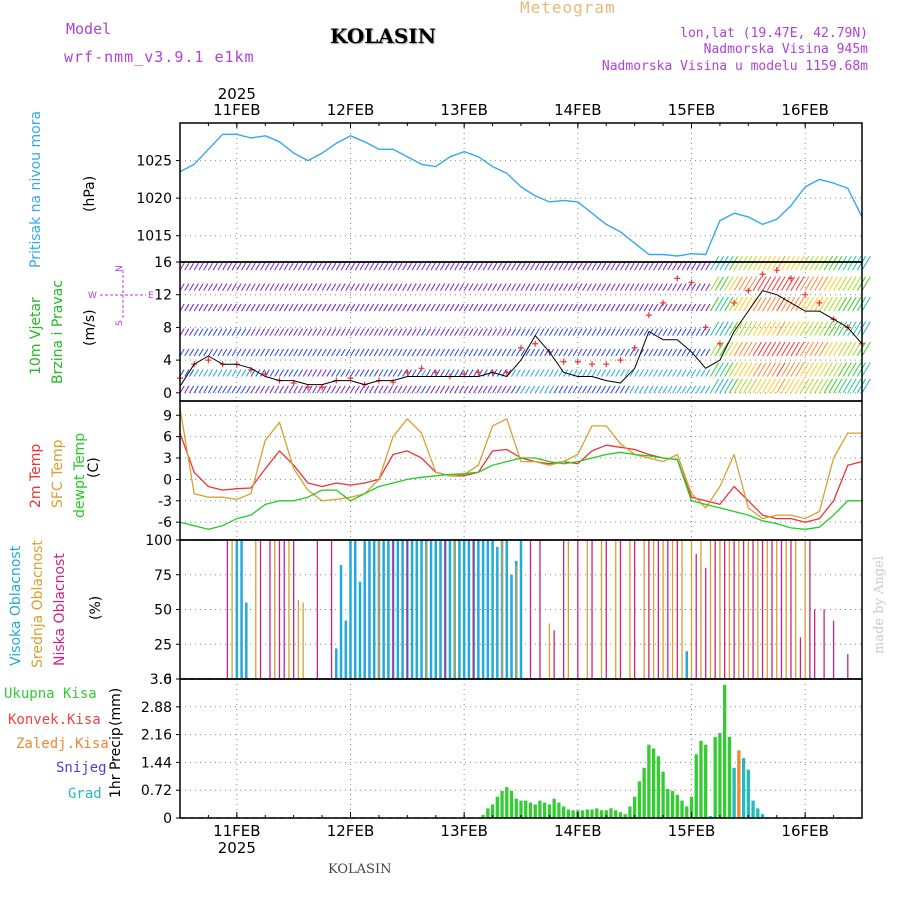 The image size is (900, 900). I want to click on cloud-tick-label: 0, so click(167, 680).